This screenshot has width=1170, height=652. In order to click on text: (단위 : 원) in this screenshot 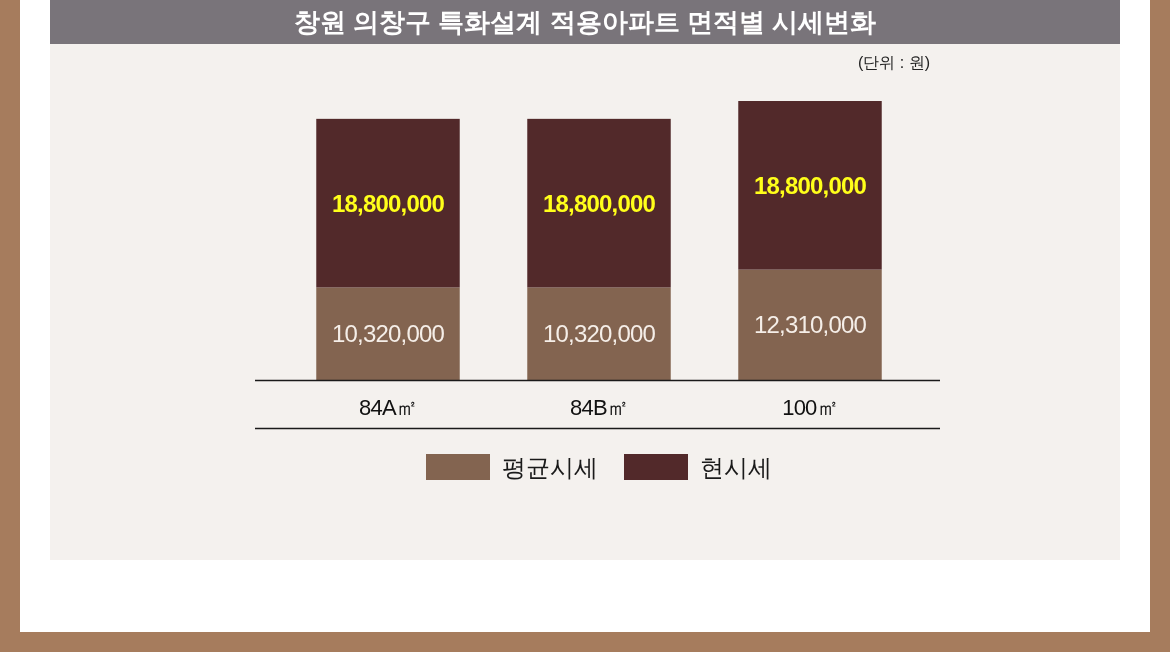, I will do `click(894, 62)`.